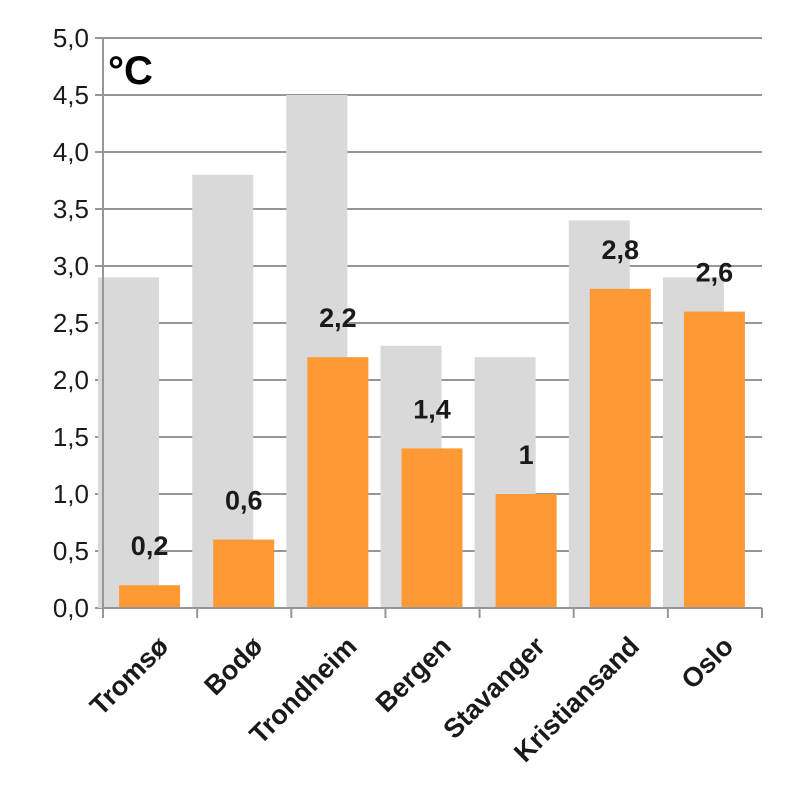 Image resolution: width=800 pixels, height=810 pixels. I want to click on y-tick-label: 1,0, so click(71, 494).